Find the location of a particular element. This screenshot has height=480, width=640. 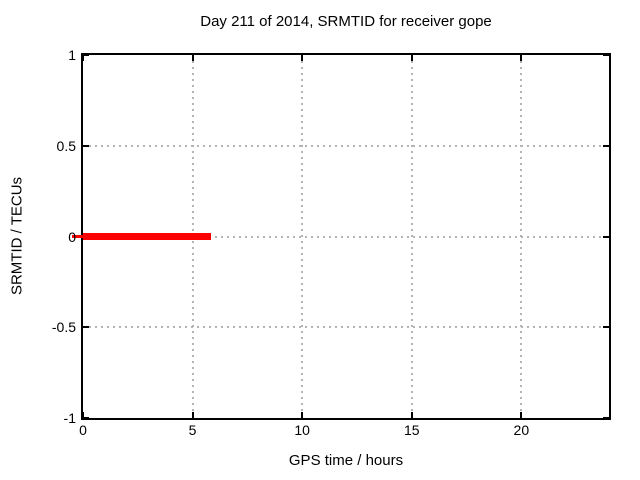

x-tick-label-15: 15 is located at coordinates (411, 430).